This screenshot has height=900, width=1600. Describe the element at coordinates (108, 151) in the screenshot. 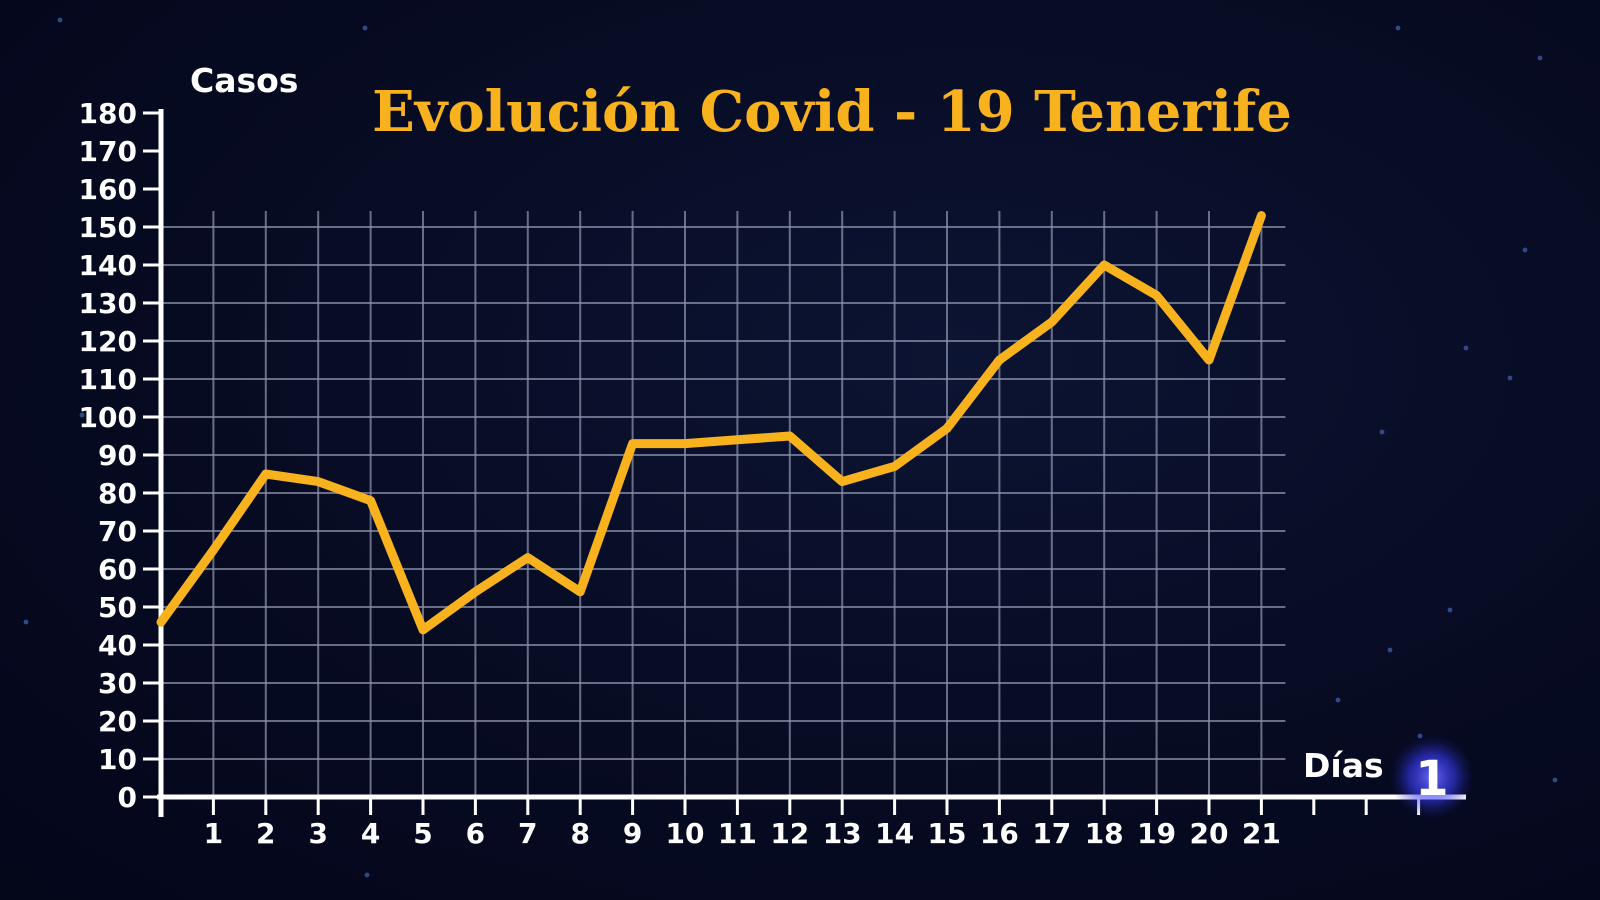

I see `y-tick-label: 170` at that location.